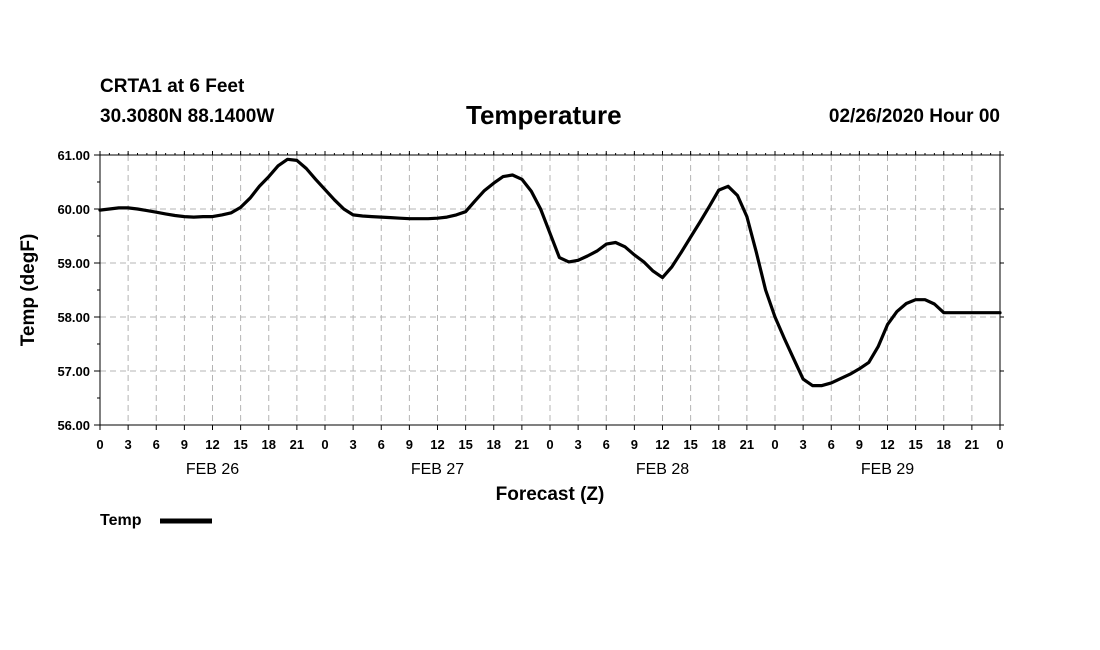 The width and height of the screenshot is (1100, 650). What do you see at coordinates (172, 86) in the screenshot?
I see `station-name: CRTA1 at 6 Feet` at bounding box center [172, 86].